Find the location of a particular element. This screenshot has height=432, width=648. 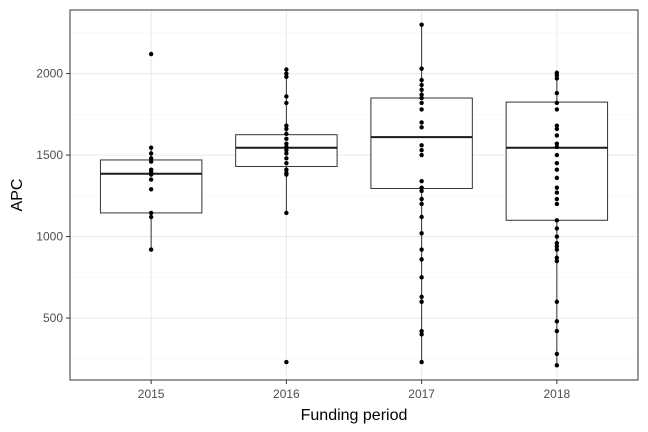

y-tick-label: 1500 is located at coordinates (49, 155).